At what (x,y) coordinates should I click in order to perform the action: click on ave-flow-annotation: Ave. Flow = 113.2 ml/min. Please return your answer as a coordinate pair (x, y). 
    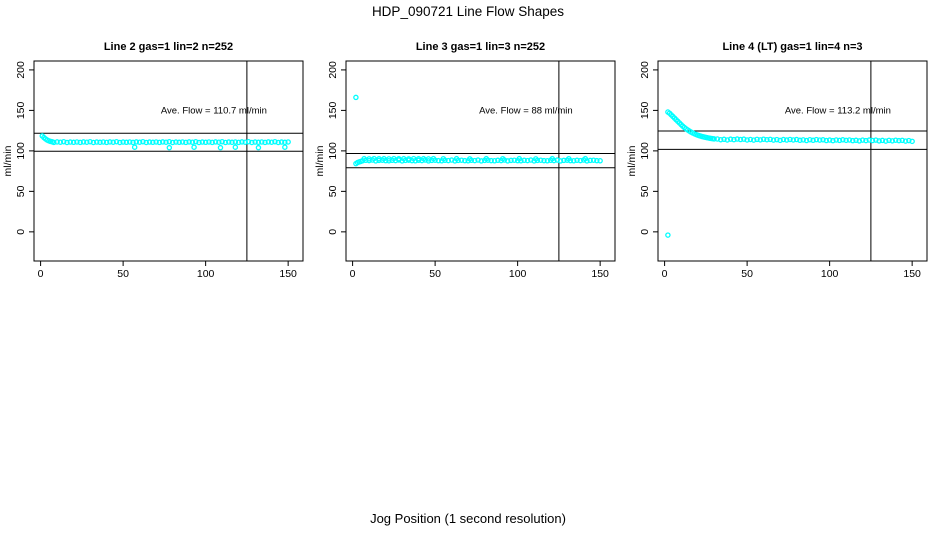
    Looking at the image, I should click on (838, 110).